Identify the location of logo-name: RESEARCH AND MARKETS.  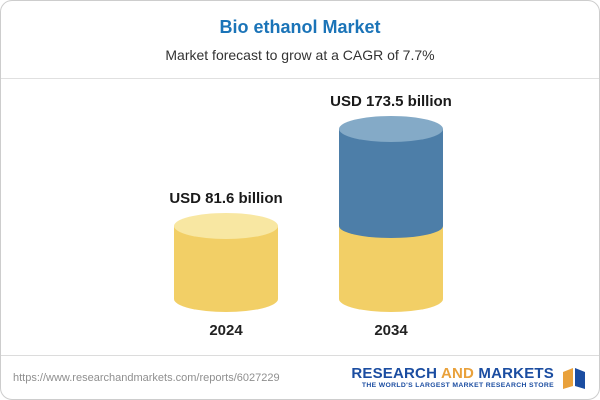
(452, 373).